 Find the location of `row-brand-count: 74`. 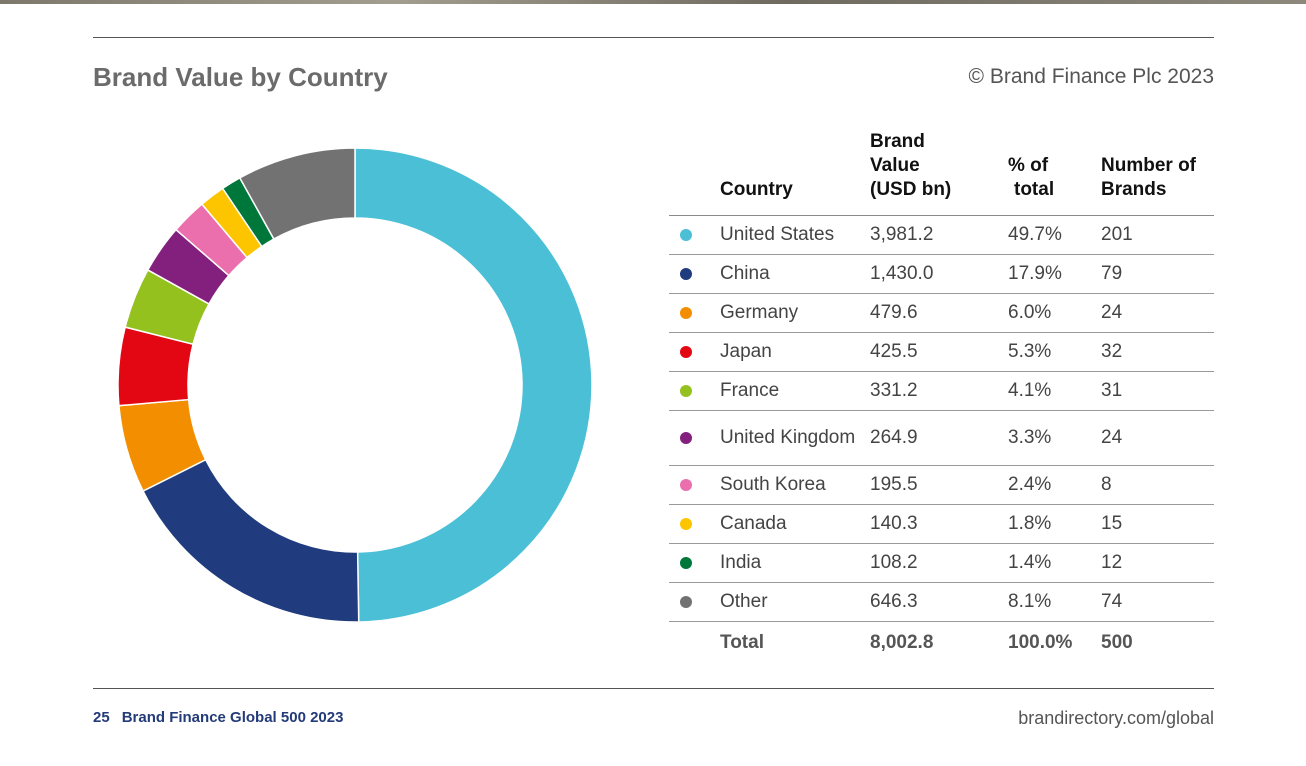

row-brand-count: 74 is located at coordinates (1112, 601).